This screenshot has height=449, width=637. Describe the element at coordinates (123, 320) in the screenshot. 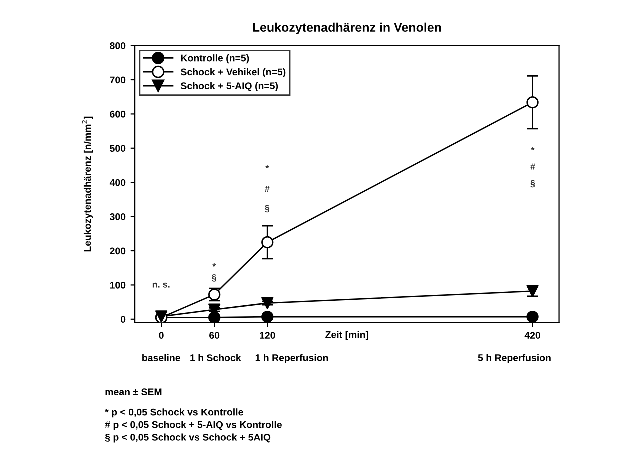

I see `y-tick-label: 0` at that location.